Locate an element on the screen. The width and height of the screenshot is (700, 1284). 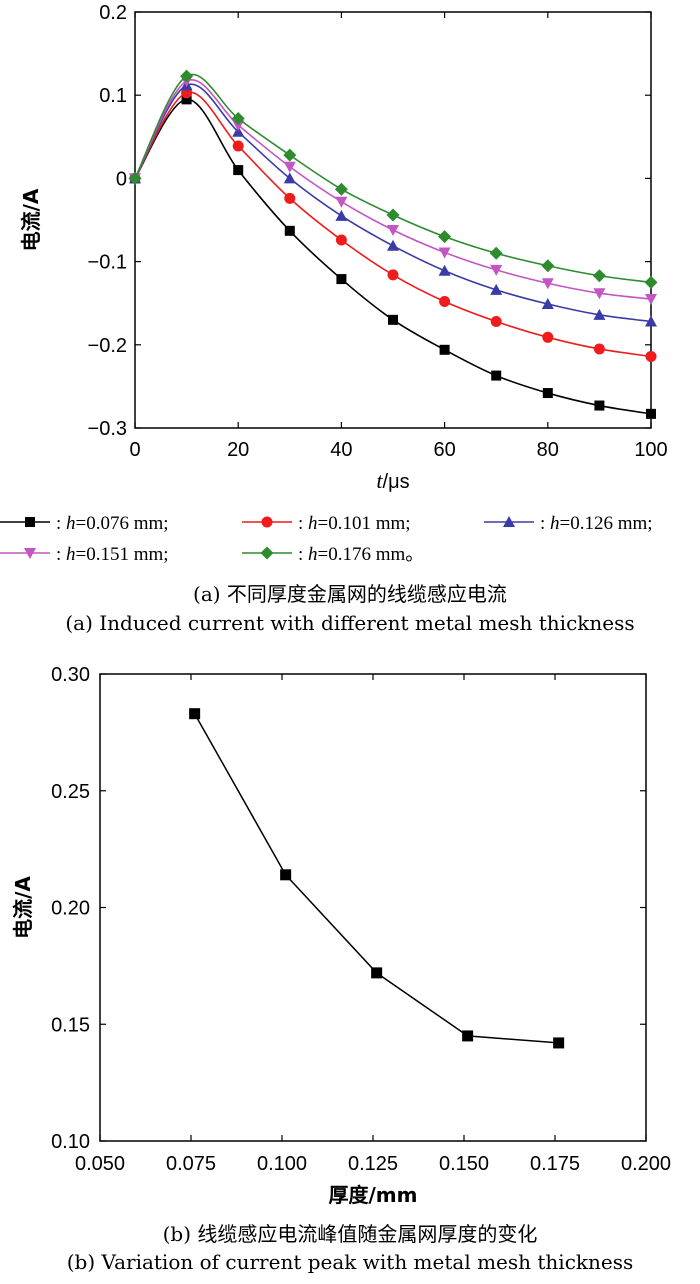
x-tick-label: 0.075 is located at coordinates (191, 1164).